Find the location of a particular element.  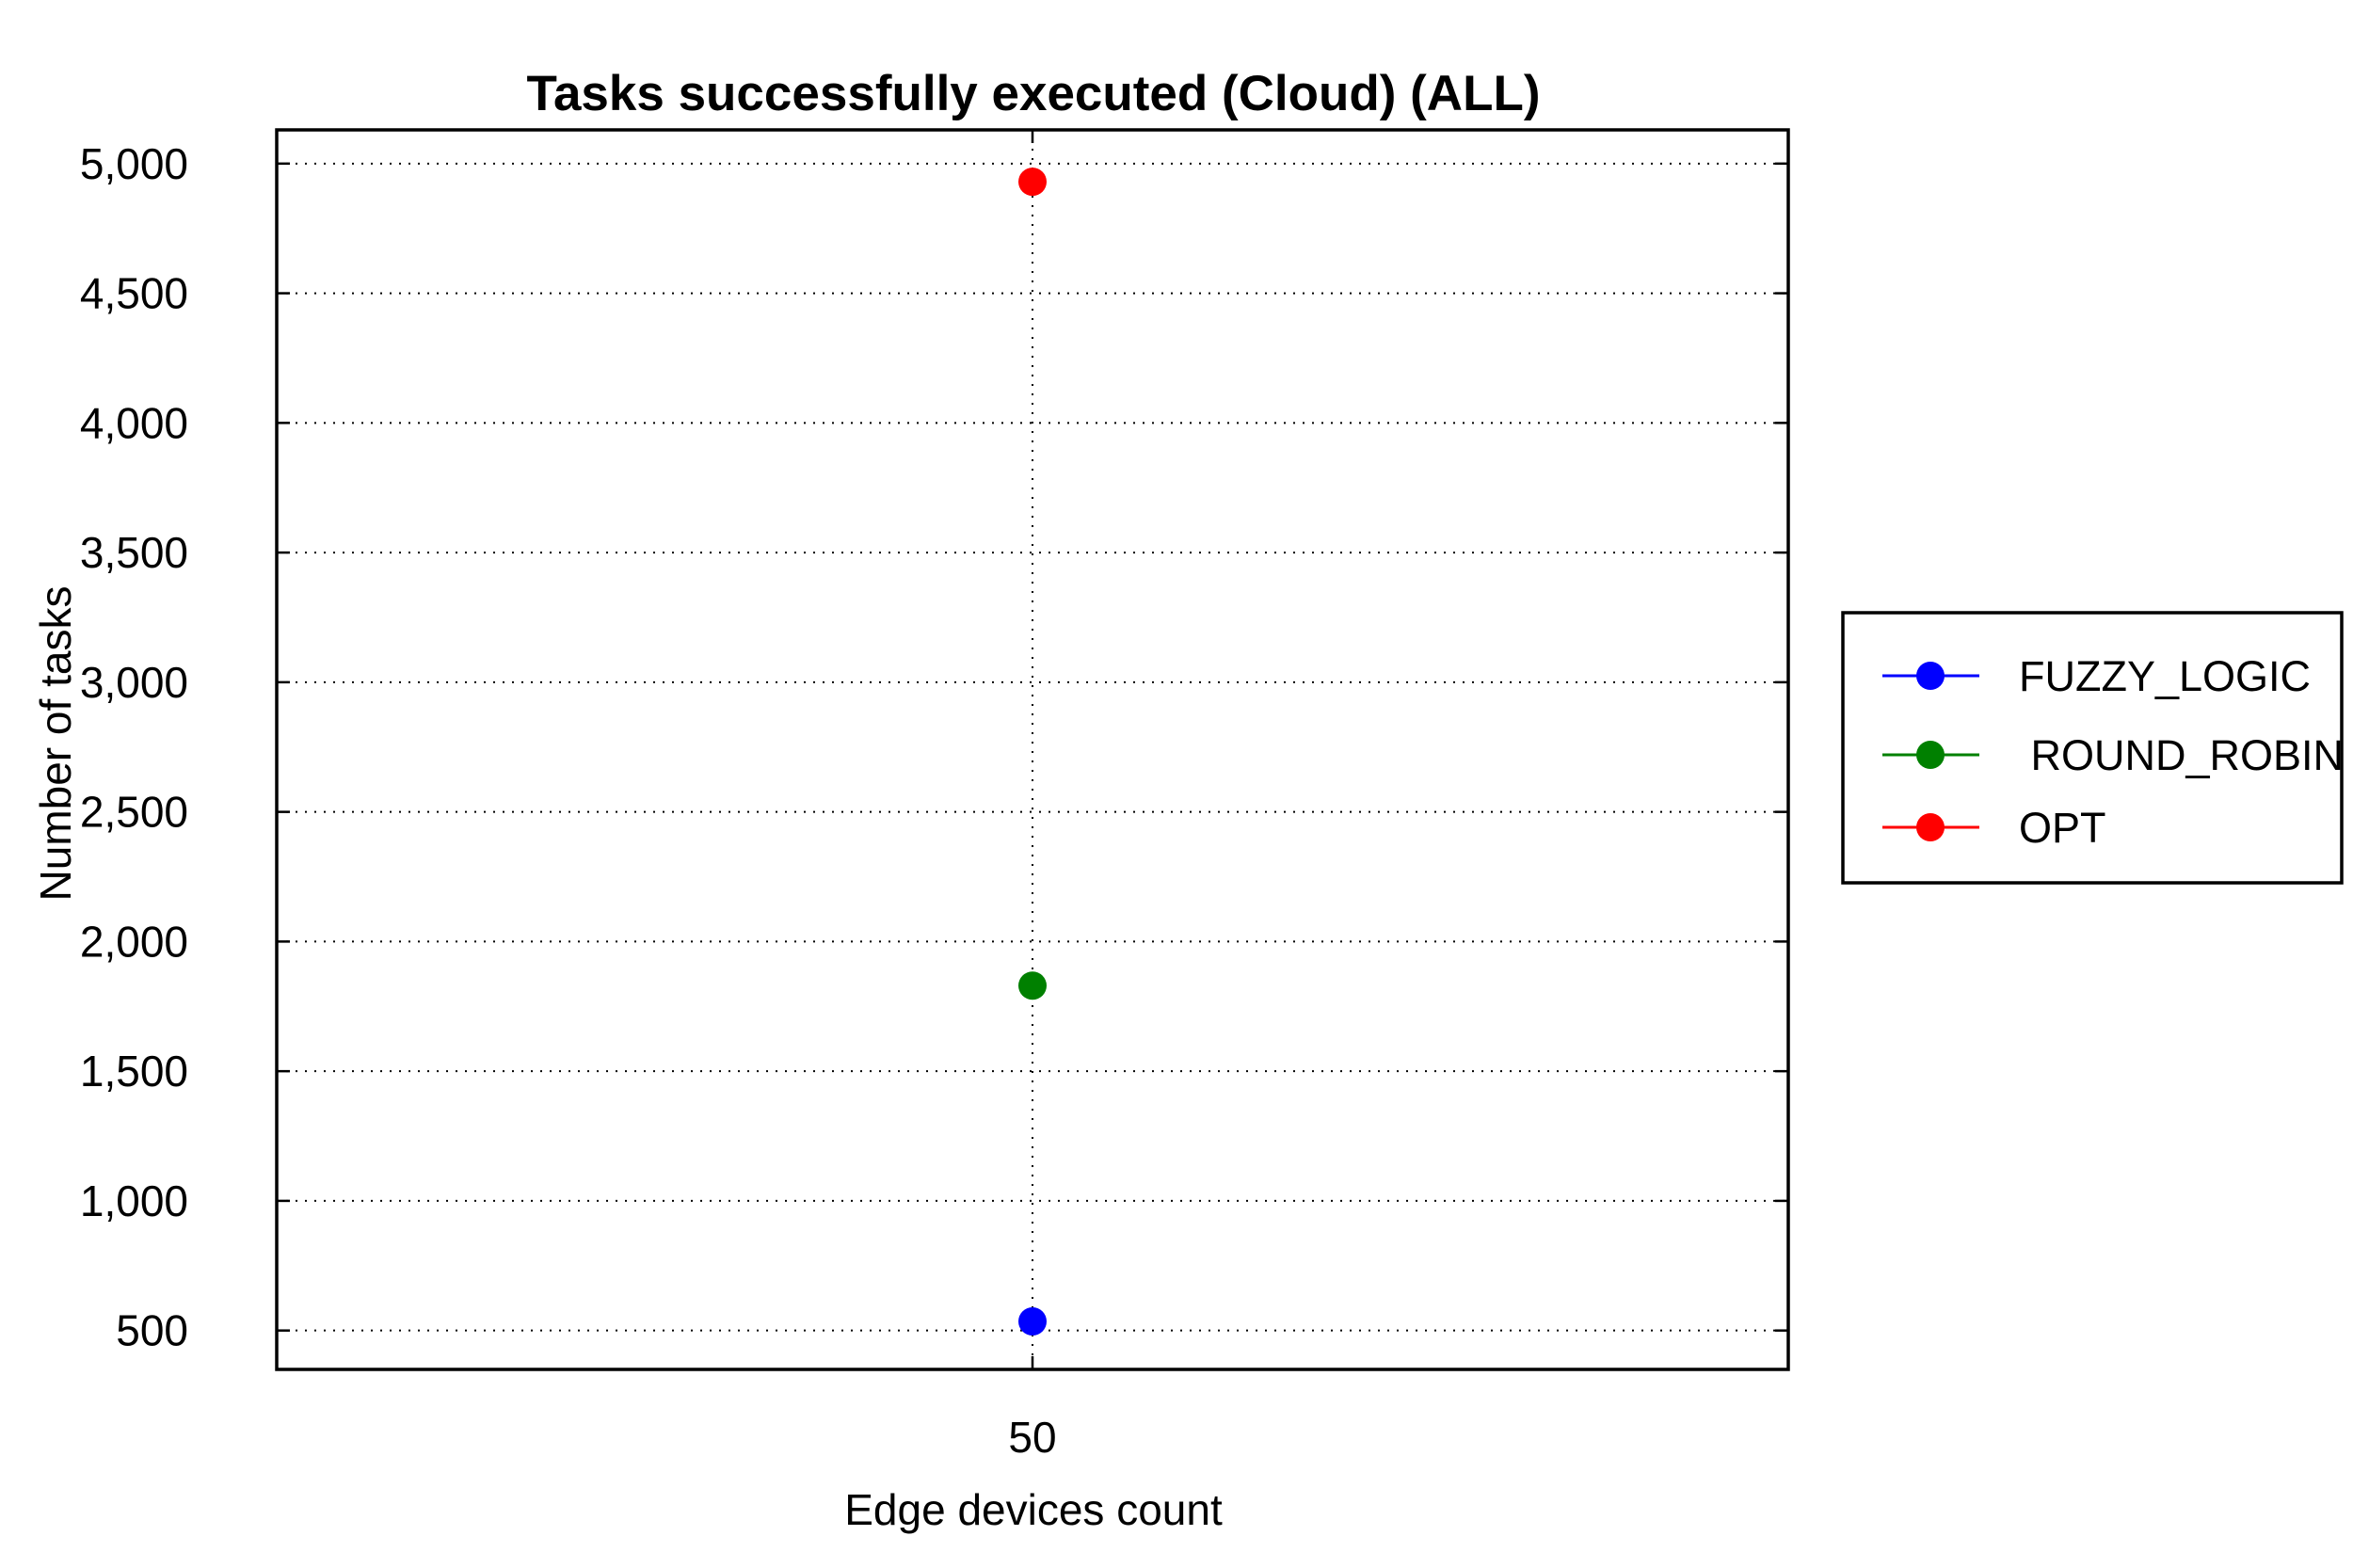

y-tick-label: 500 is located at coordinates (152, 1330).